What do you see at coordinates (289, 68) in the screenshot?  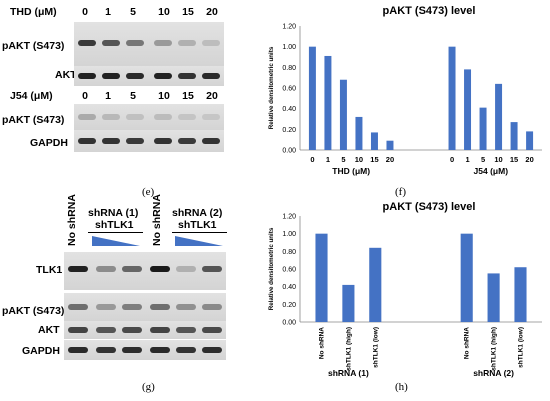 I see `y-tick-label: 0.80` at bounding box center [289, 68].